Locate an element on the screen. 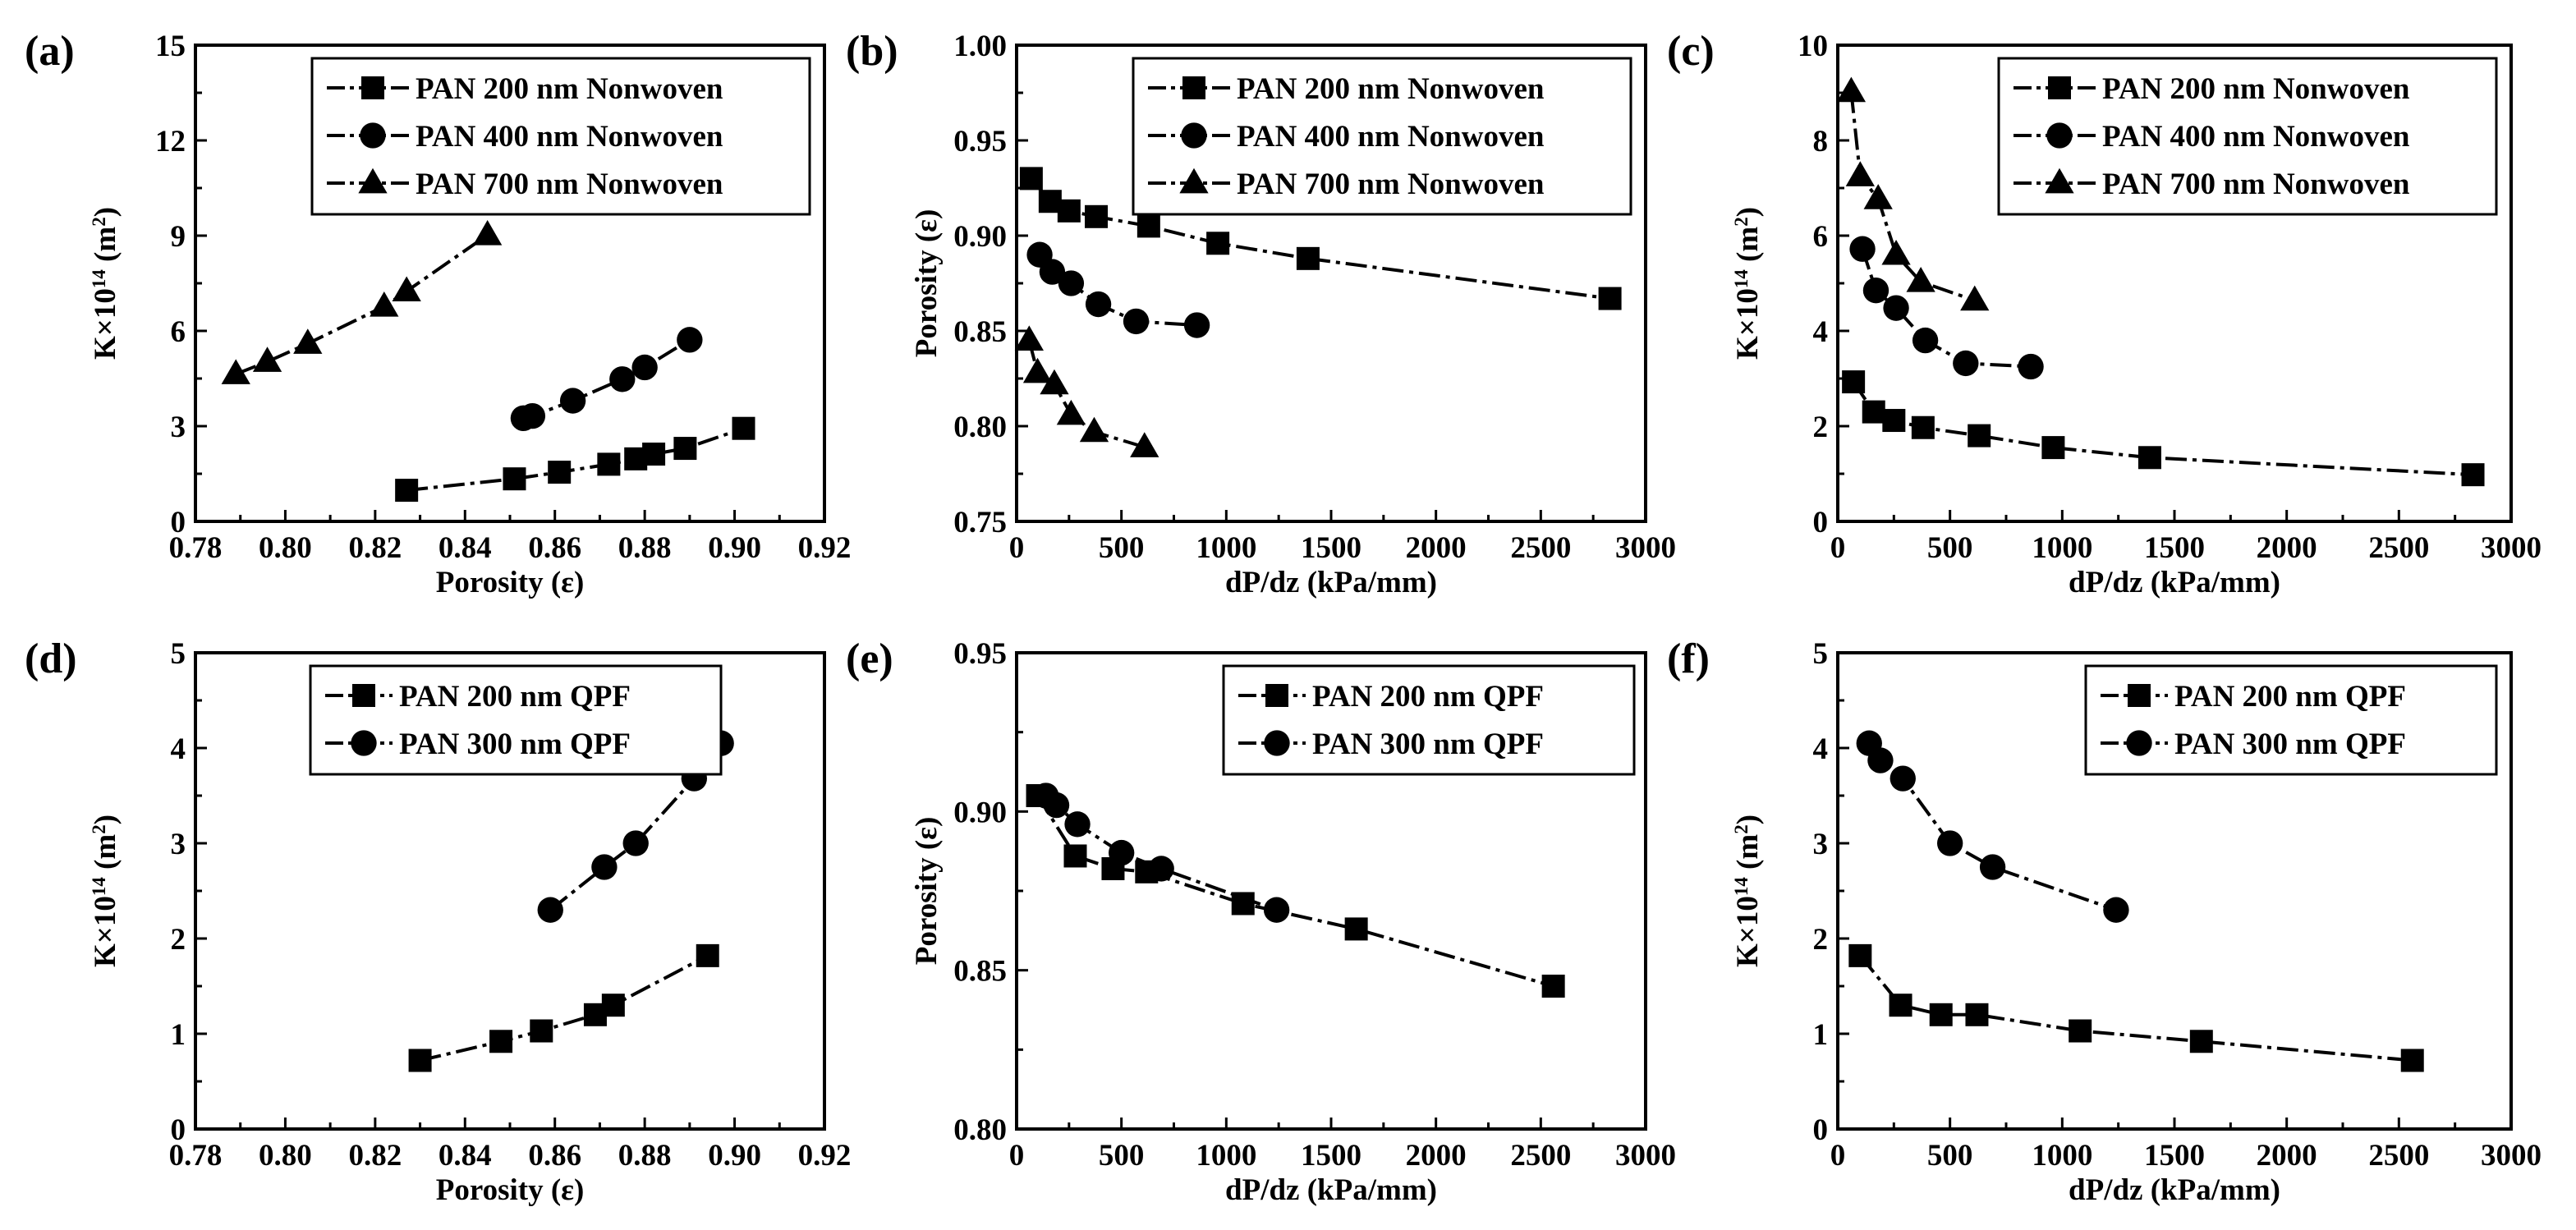  y-tick-label: 9 is located at coordinates (178, 237).